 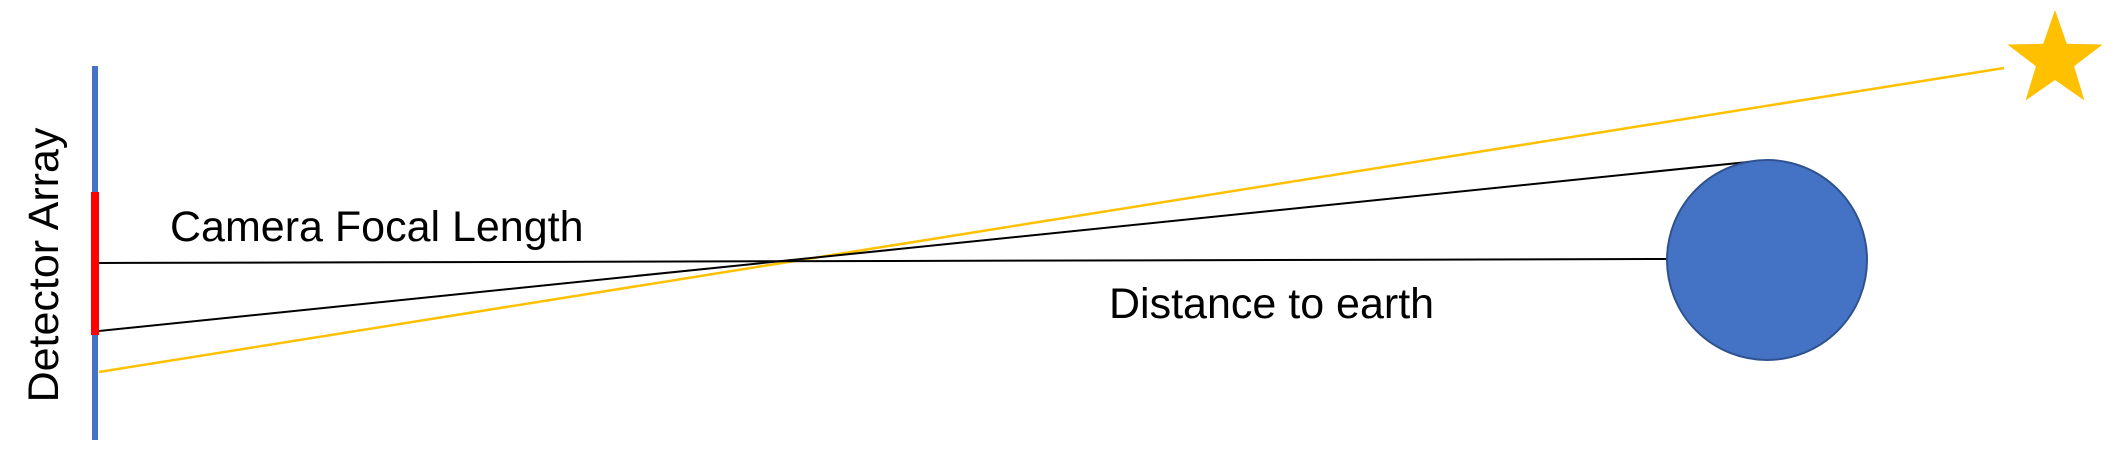 I want to click on star-icon, so click(x=2055, y=55).